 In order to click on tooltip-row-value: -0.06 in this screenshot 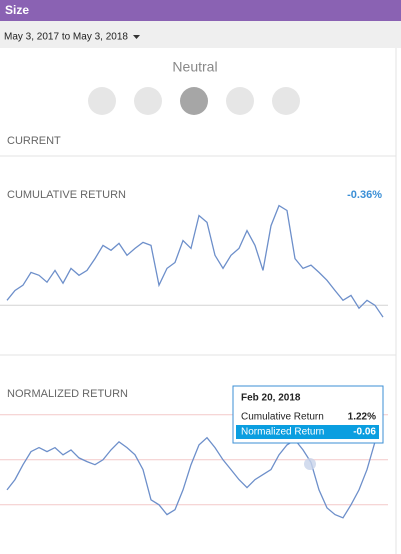, I will do `click(364, 432)`.